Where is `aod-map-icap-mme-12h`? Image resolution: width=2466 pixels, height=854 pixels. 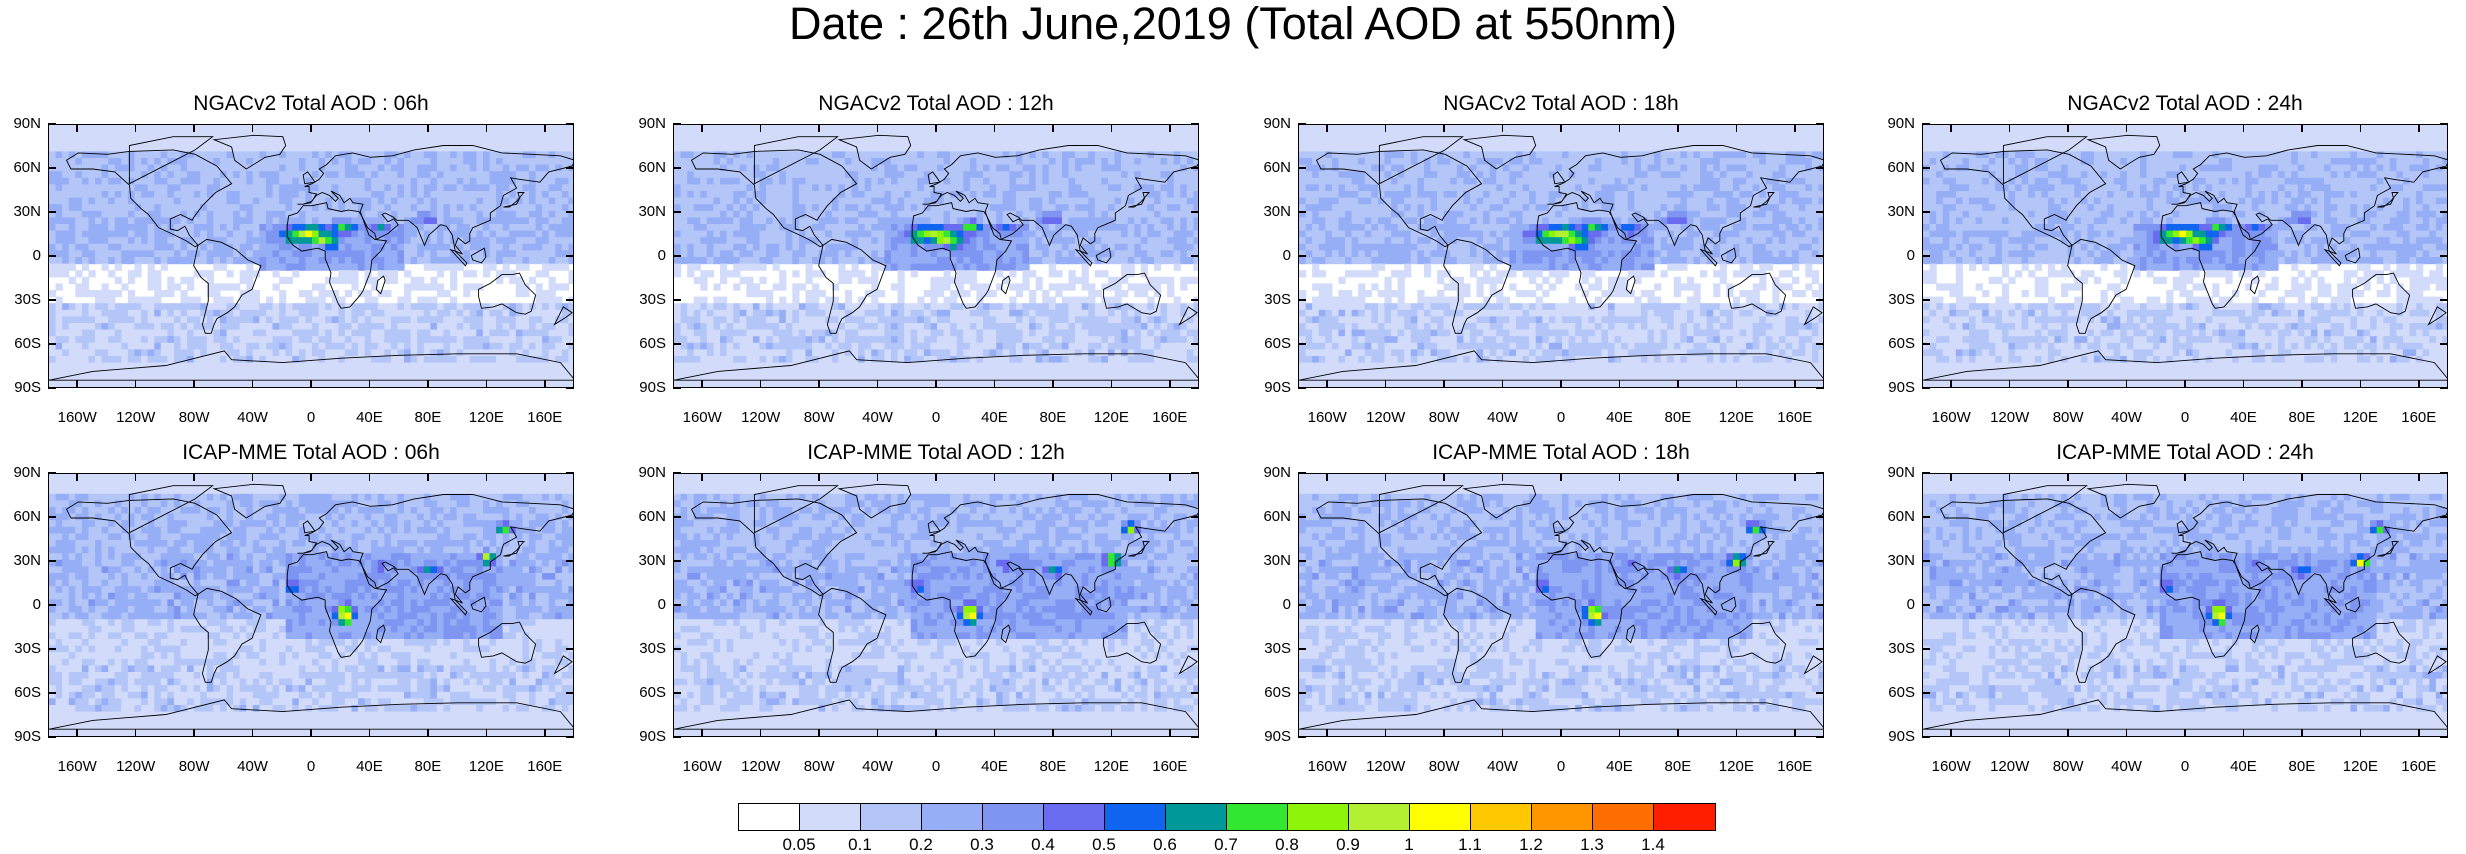 aod-map-icap-mme-12h is located at coordinates (936, 605).